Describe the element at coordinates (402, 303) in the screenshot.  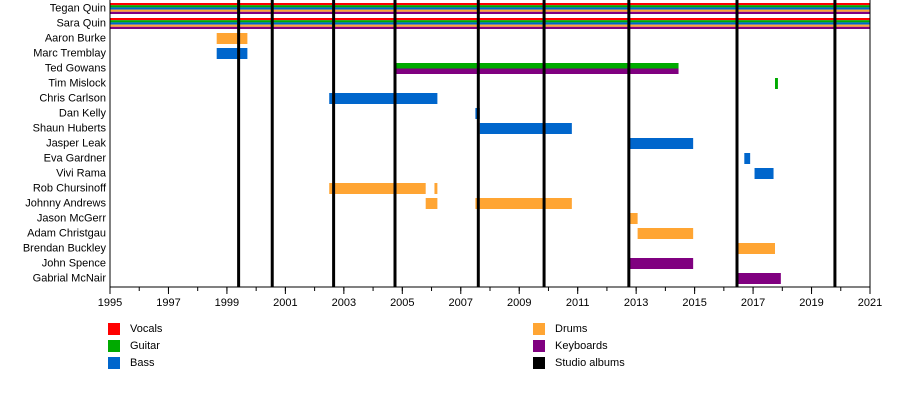
I see `x-tick-label: 2005` at that location.